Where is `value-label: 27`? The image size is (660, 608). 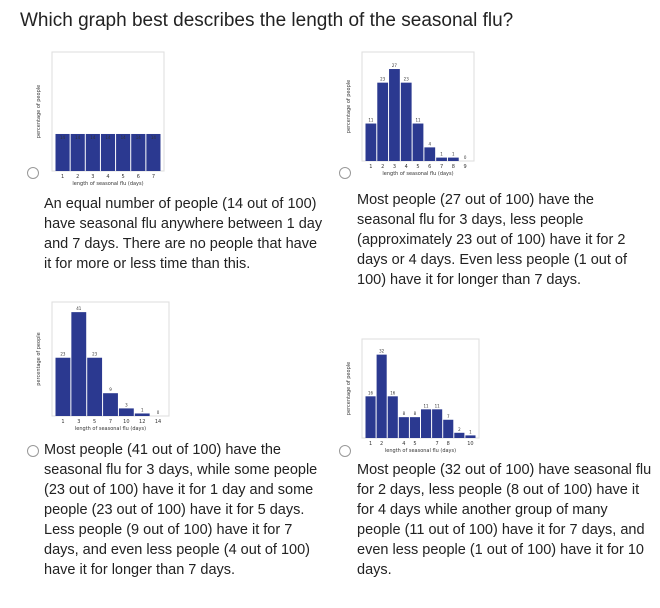 value-label: 27 is located at coordinates (395, 65).